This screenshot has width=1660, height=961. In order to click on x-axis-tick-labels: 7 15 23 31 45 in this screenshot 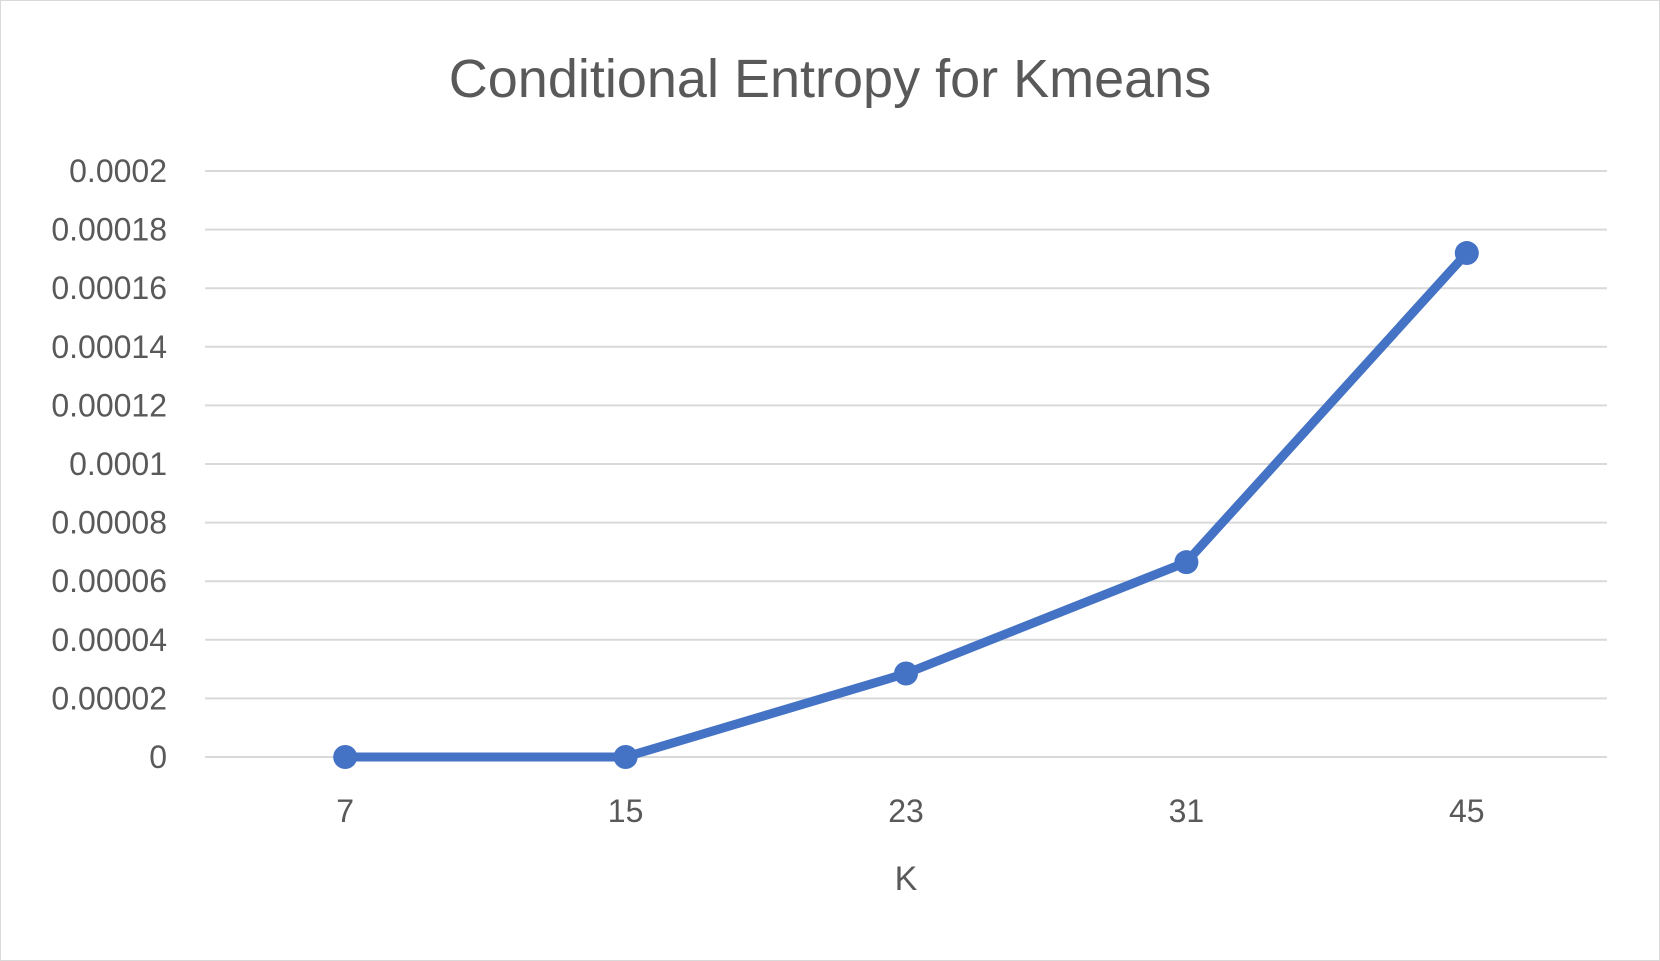, I will do `click(910, 811)`.